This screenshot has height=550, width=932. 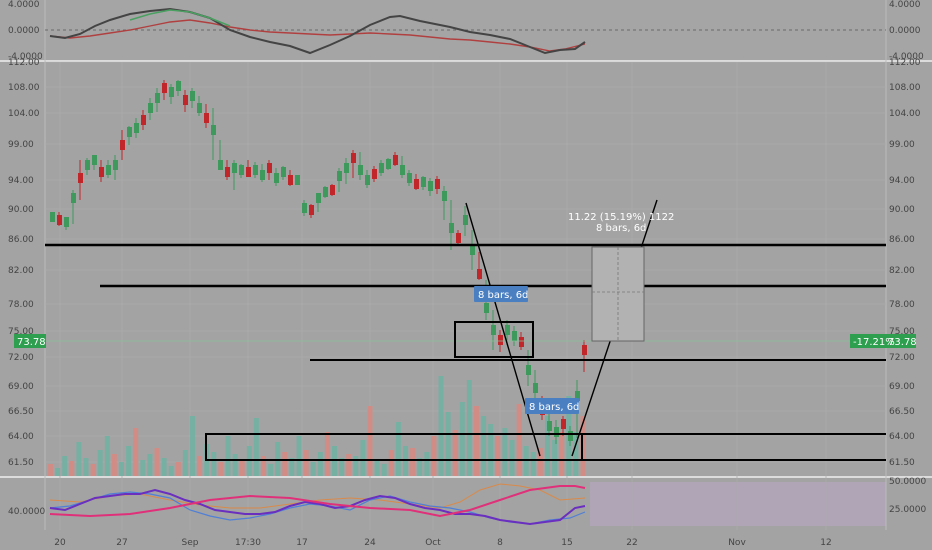 I want to click on current-price-left: 73.78, so click(x=31, y=342).